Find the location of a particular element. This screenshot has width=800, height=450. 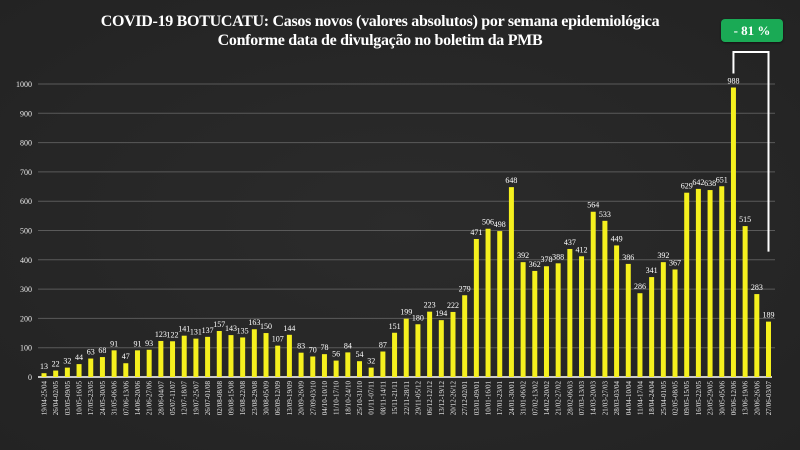

x-tick-label: 03/05-09/05 is located at coordinates (68, 398).